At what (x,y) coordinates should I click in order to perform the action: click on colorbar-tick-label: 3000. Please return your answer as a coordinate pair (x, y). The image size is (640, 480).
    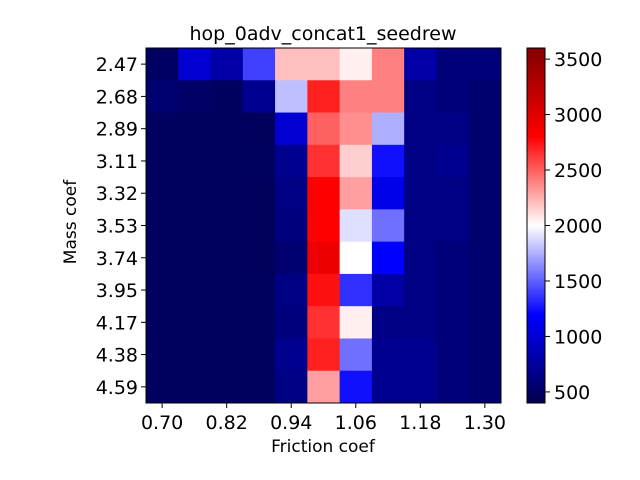
    Looking at the image, I should click on (578, 116).